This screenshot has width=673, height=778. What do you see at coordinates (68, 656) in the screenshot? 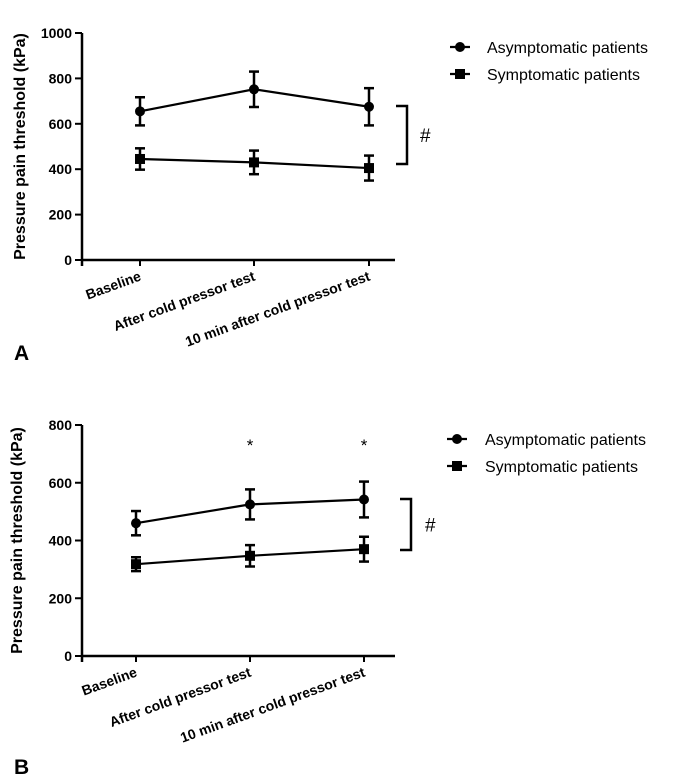
I see `panel-b-y-tick-label: 0` at bounding box center [68, 656].